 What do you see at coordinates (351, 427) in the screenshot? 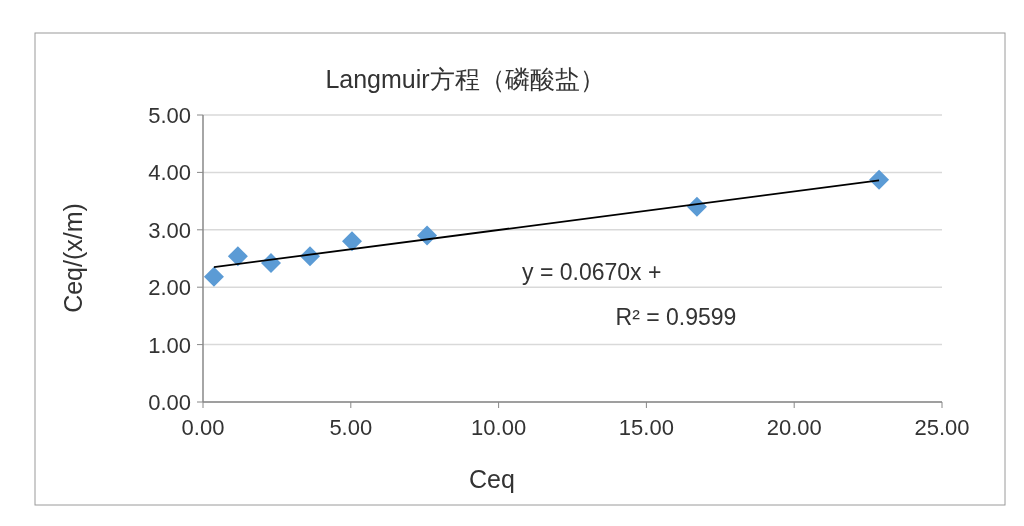
I see `x-tick-label: 5.00` at bounding box center [351, 427].